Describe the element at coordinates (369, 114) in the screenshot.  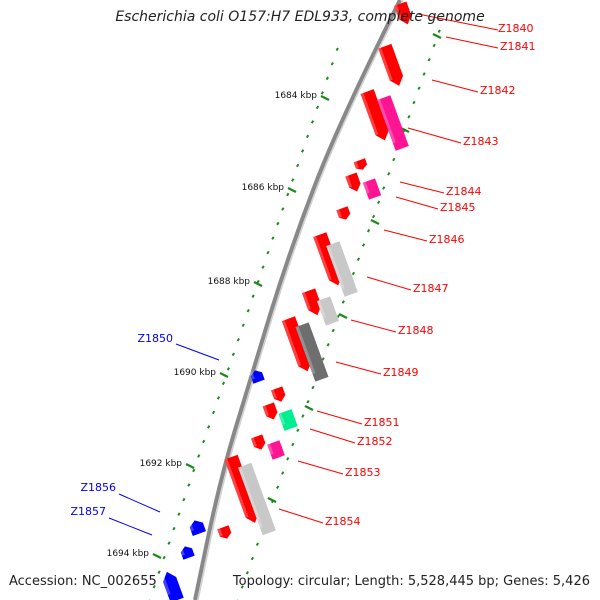
I see `gene-z1843-shine` at that location.